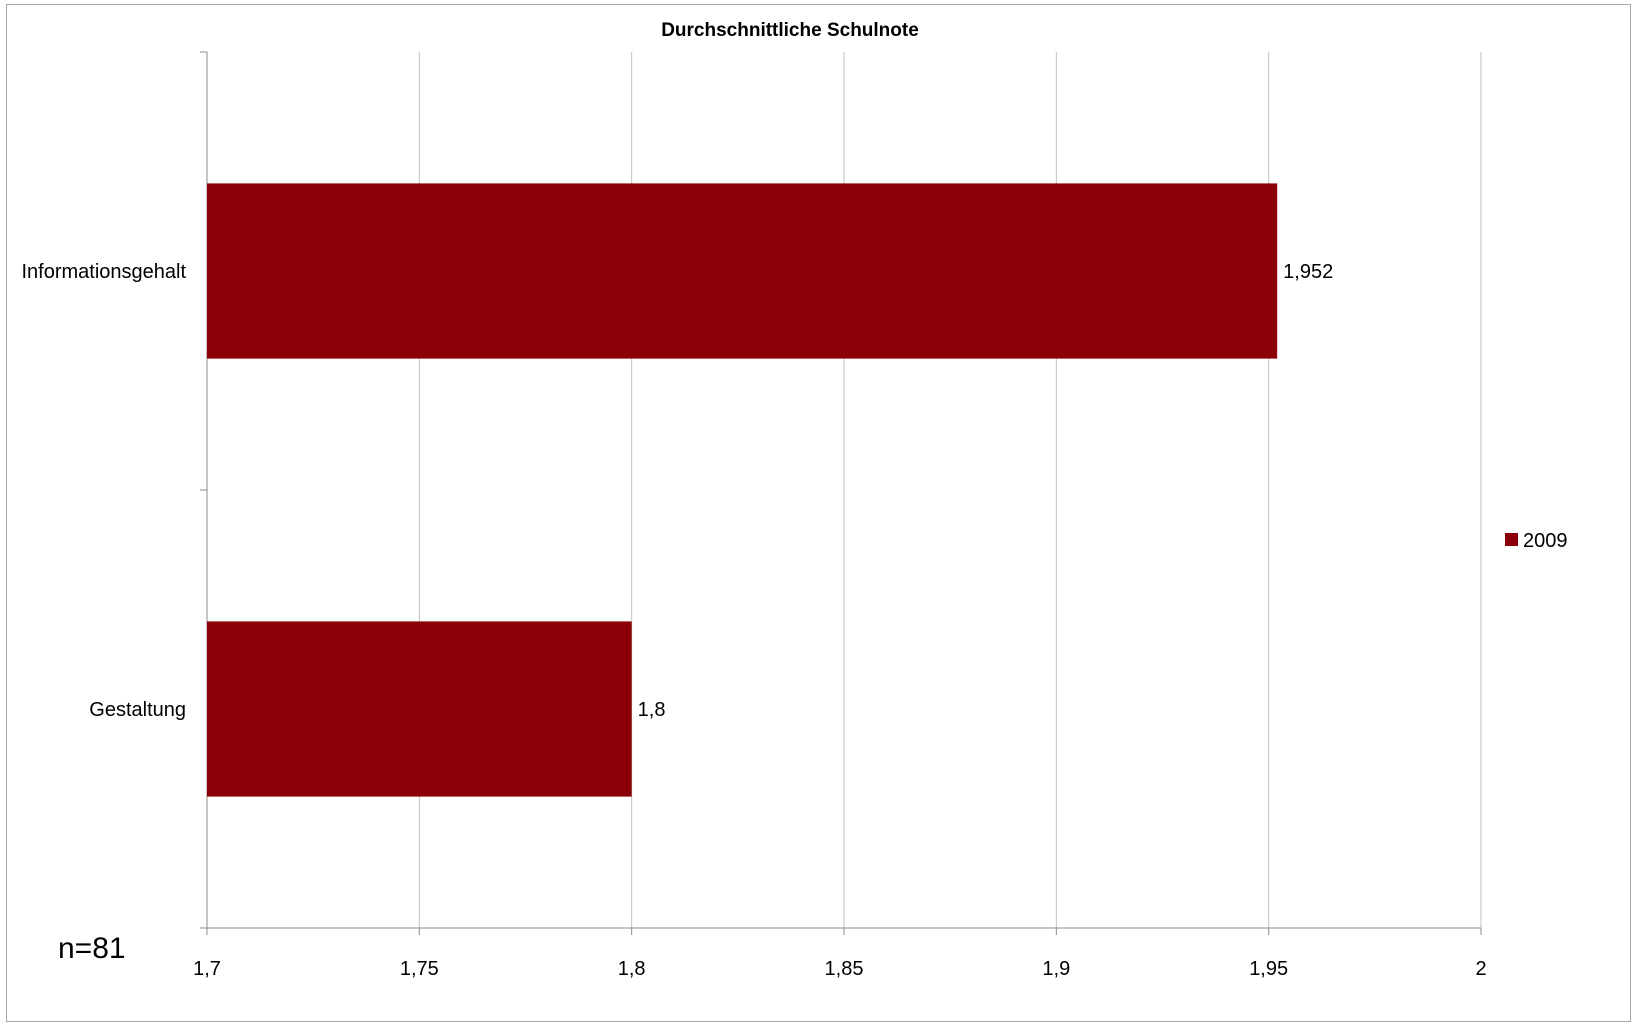 The width and height of the screenshot is (1637, 1029). What do you see at coordinates (652, 710) in the screenshot?
I see `data-label: 1,8` at bounding box center [652, 710].